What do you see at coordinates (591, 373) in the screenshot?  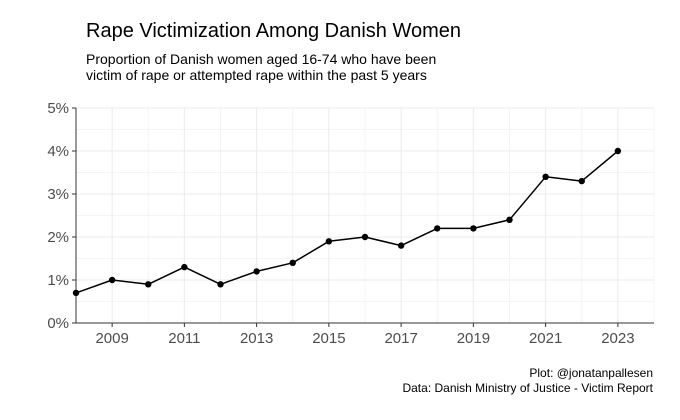 I see `plot-credit: Plot: @jonatanpallesen` at bounding box center [591, 373].